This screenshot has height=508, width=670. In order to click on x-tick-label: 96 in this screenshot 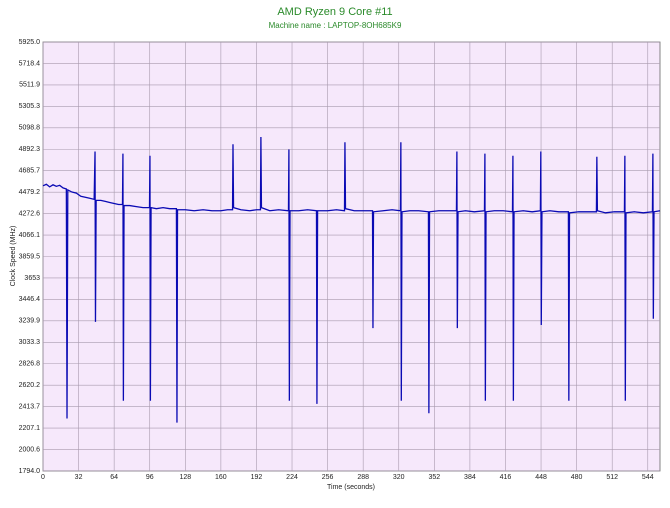, I will do `click(150, 477)`.